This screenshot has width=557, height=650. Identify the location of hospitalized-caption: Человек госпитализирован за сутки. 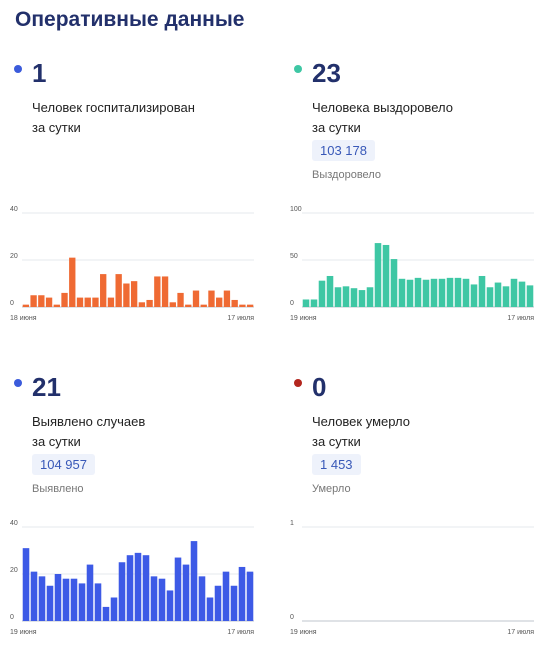
(113, 118).